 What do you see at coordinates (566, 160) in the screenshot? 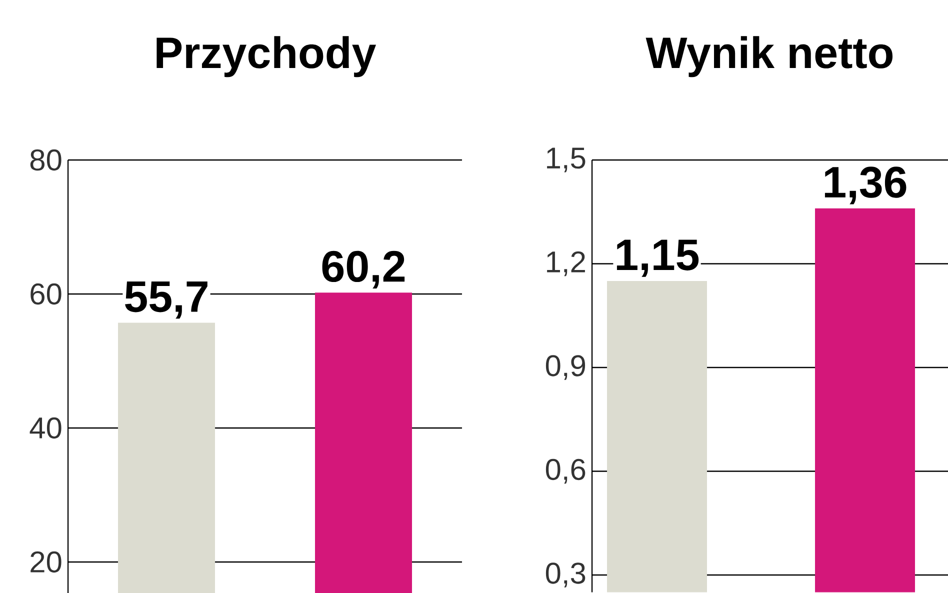
I see `y-tick-label: 1,5` at bounding box center [566, 160].